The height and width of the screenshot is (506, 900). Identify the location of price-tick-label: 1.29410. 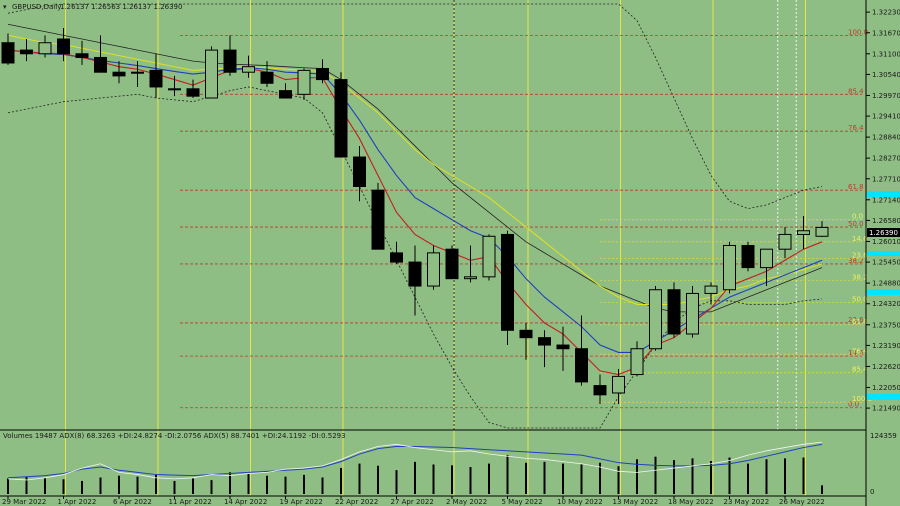
(886, 117).